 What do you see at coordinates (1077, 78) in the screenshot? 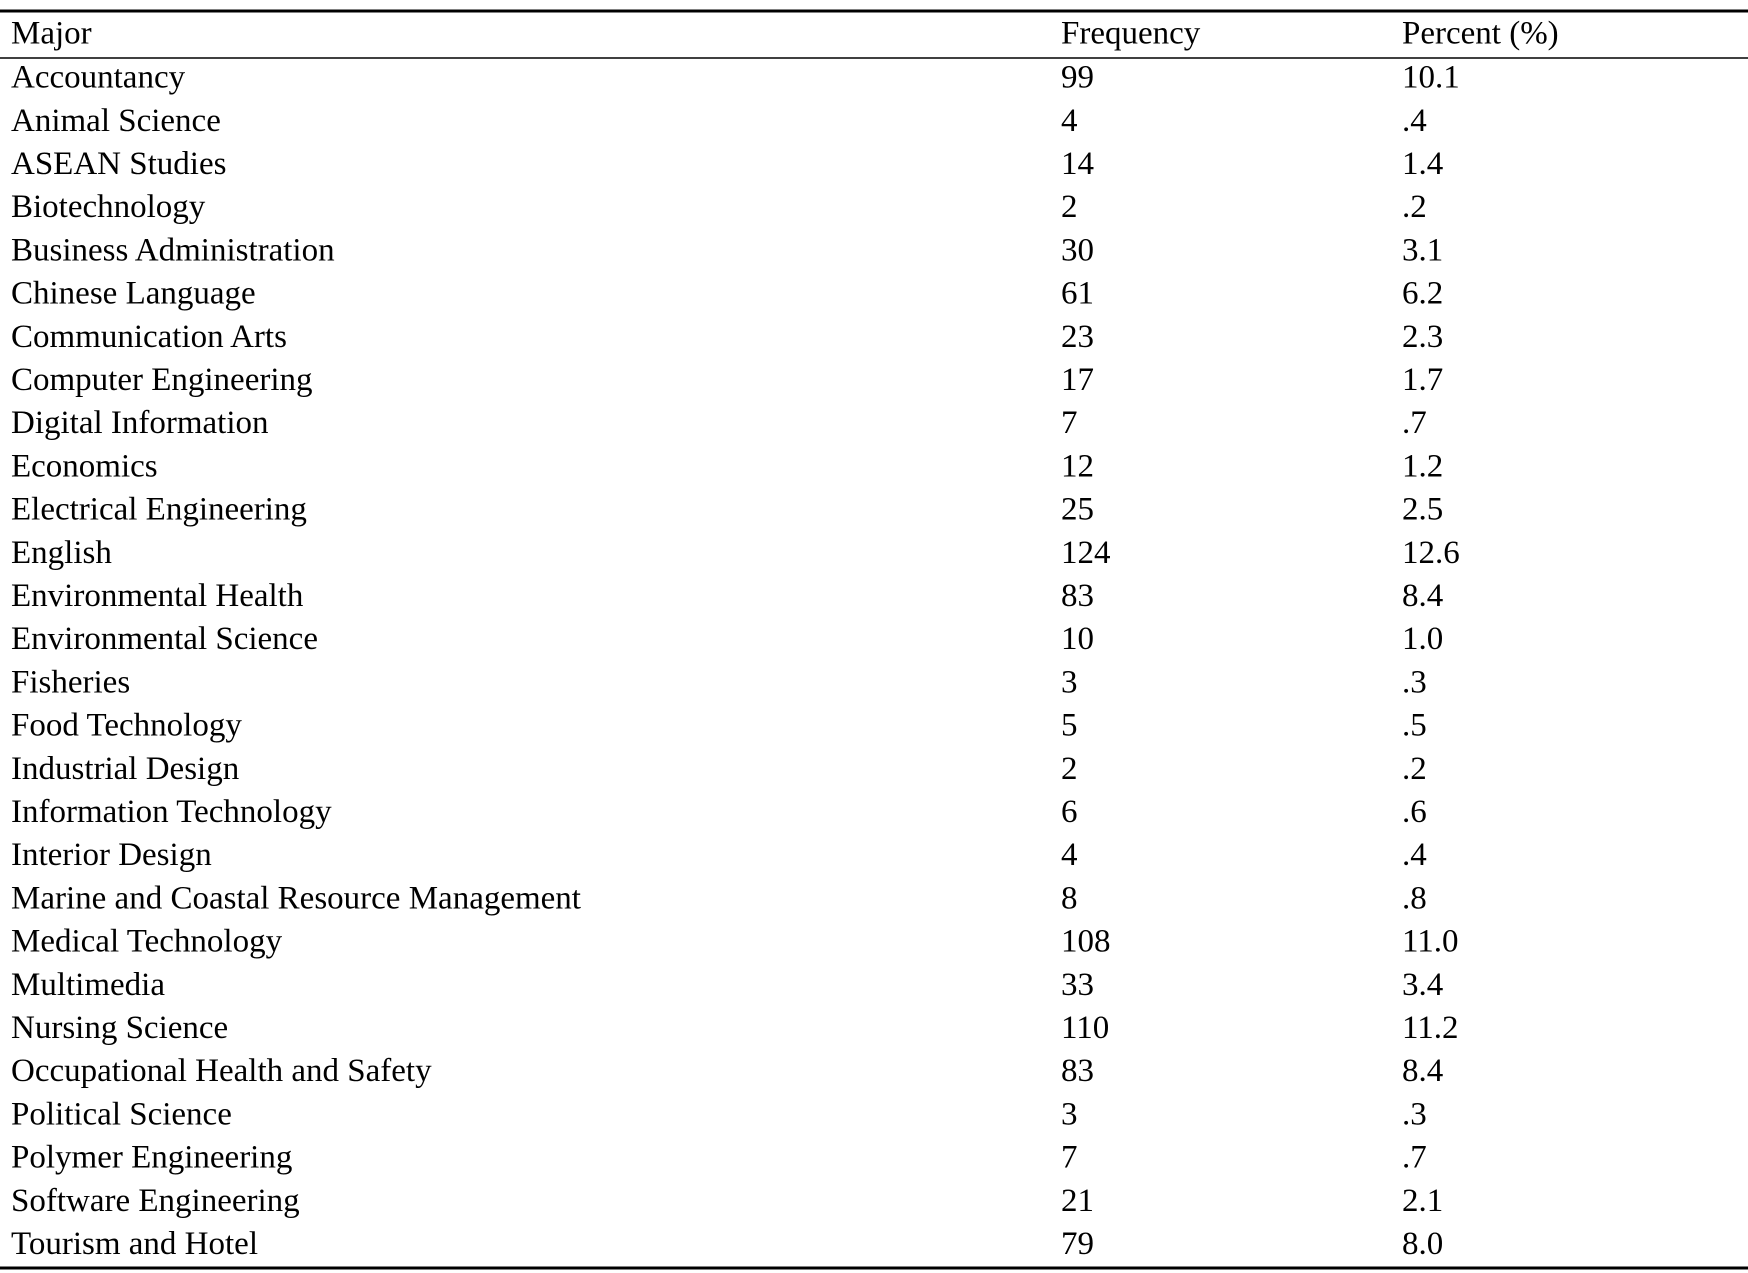
I see `frequency-cell: 99` at bounding box center [1077, 78].